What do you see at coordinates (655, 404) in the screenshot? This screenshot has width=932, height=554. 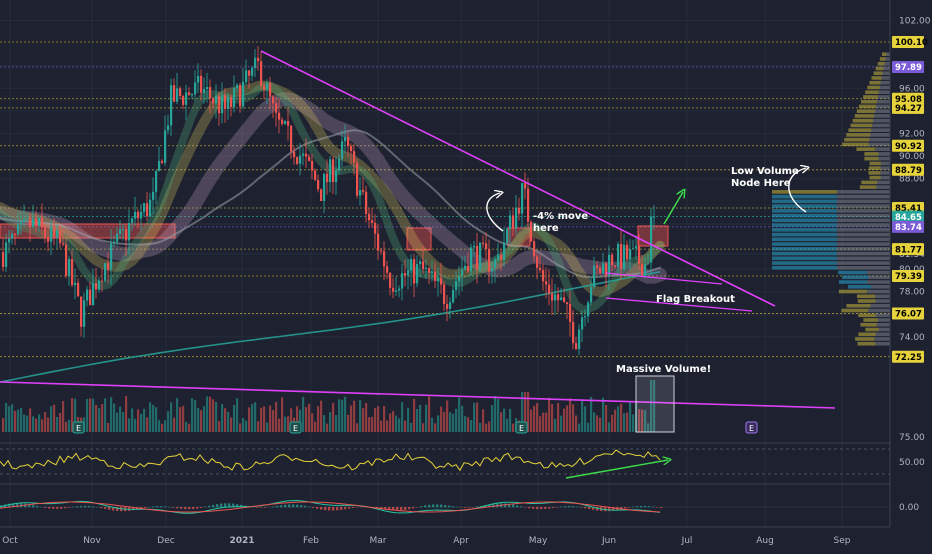 I see `volume-highlight-box` at bounding box center [655, 404].